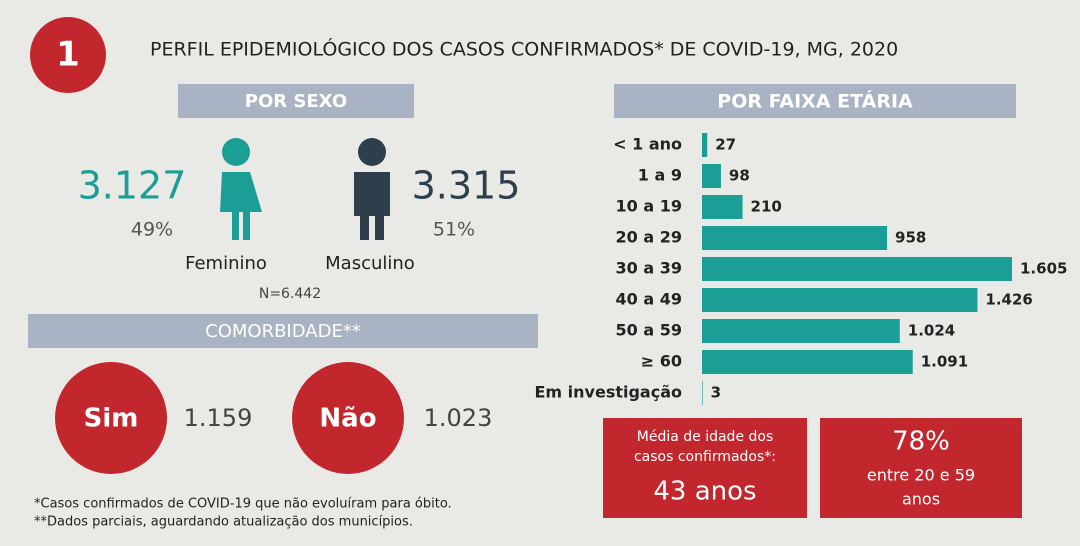  What do you see at coordinates (454, 230) in the screenshot?
I see `male-percent: 51%` at bounding box center [454, 230].